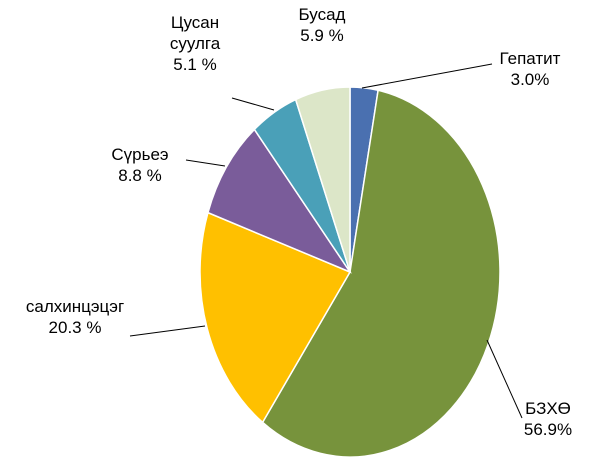 The image size is (598, 457). Describe the element at coordinates (530, 79) in the screenshot. I see `value-label: 3.0%` at that location.